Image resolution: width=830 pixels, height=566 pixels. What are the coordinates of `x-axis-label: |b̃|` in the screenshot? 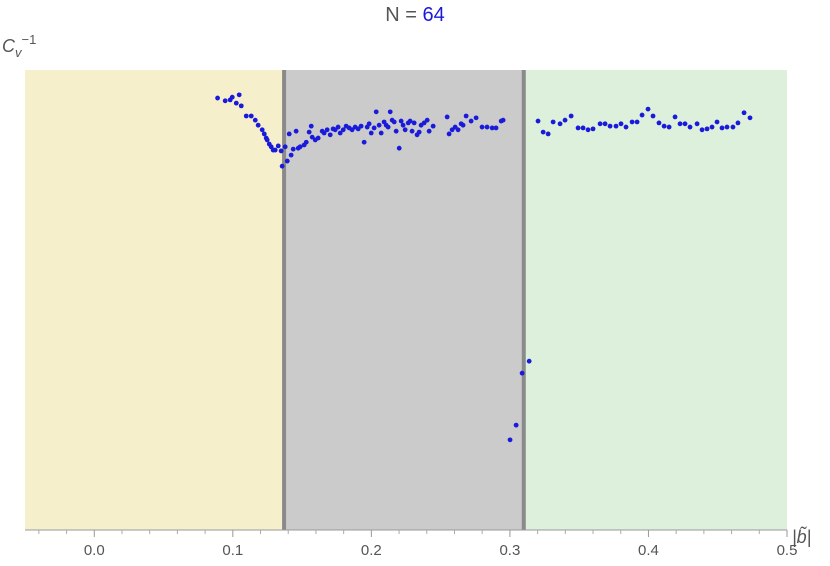 It's located at (801, 536).